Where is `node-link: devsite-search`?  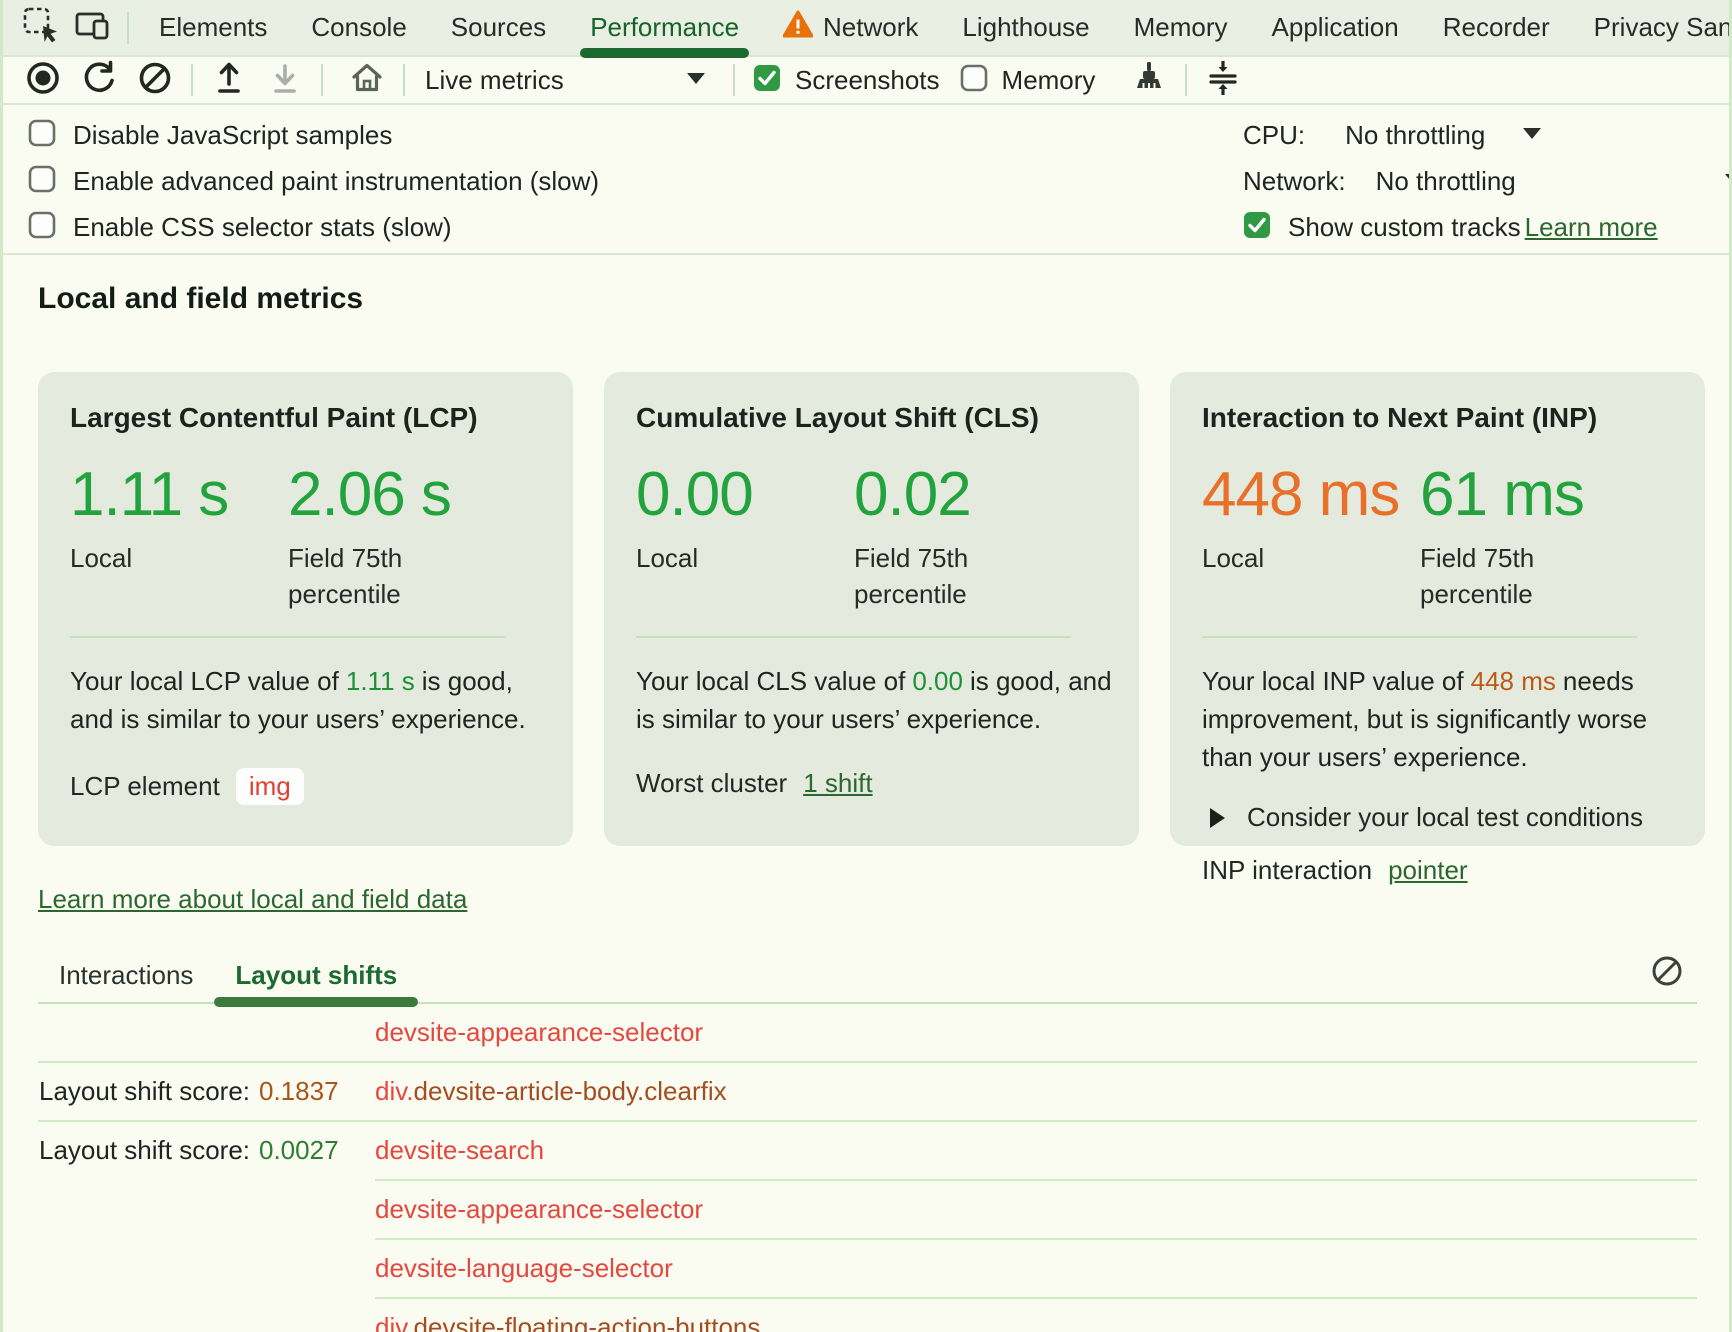 node-link: devsite-search is located at coordinates (459, 1150).